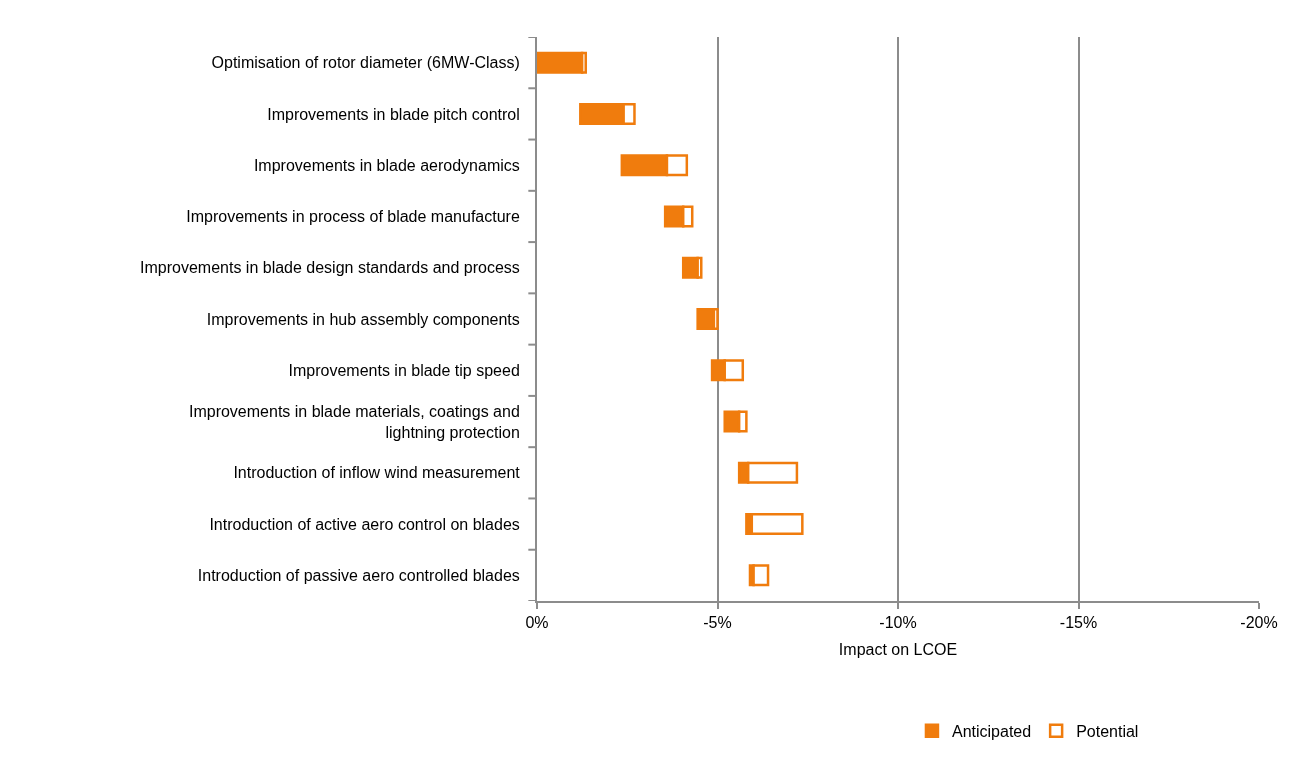 The image size is (1295, 760). What do you see at coordinates (717, 623) in the screenshot?
I see `x-tick-label: -5%` at bounding box center [717, 623].